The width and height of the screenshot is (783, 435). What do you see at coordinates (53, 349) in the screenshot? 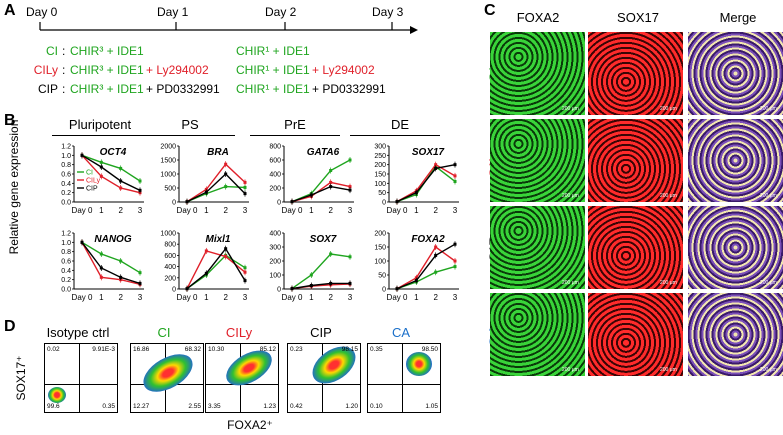
I see `quadrant-value-ul: 0.02` at bounding box center [53, 349].